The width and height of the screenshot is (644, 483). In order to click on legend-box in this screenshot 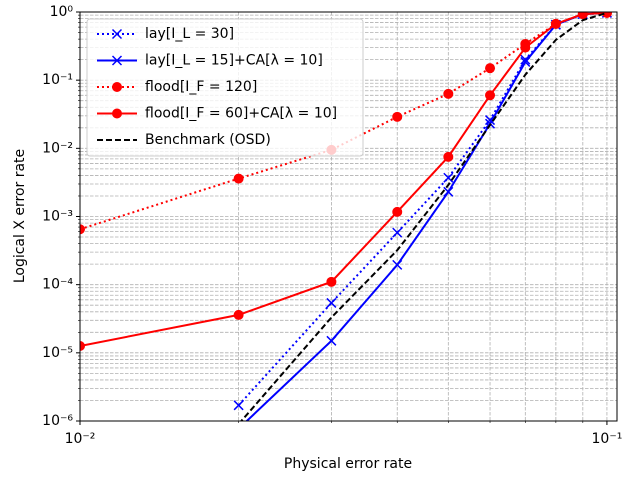, I will do `click(225, 87)`.